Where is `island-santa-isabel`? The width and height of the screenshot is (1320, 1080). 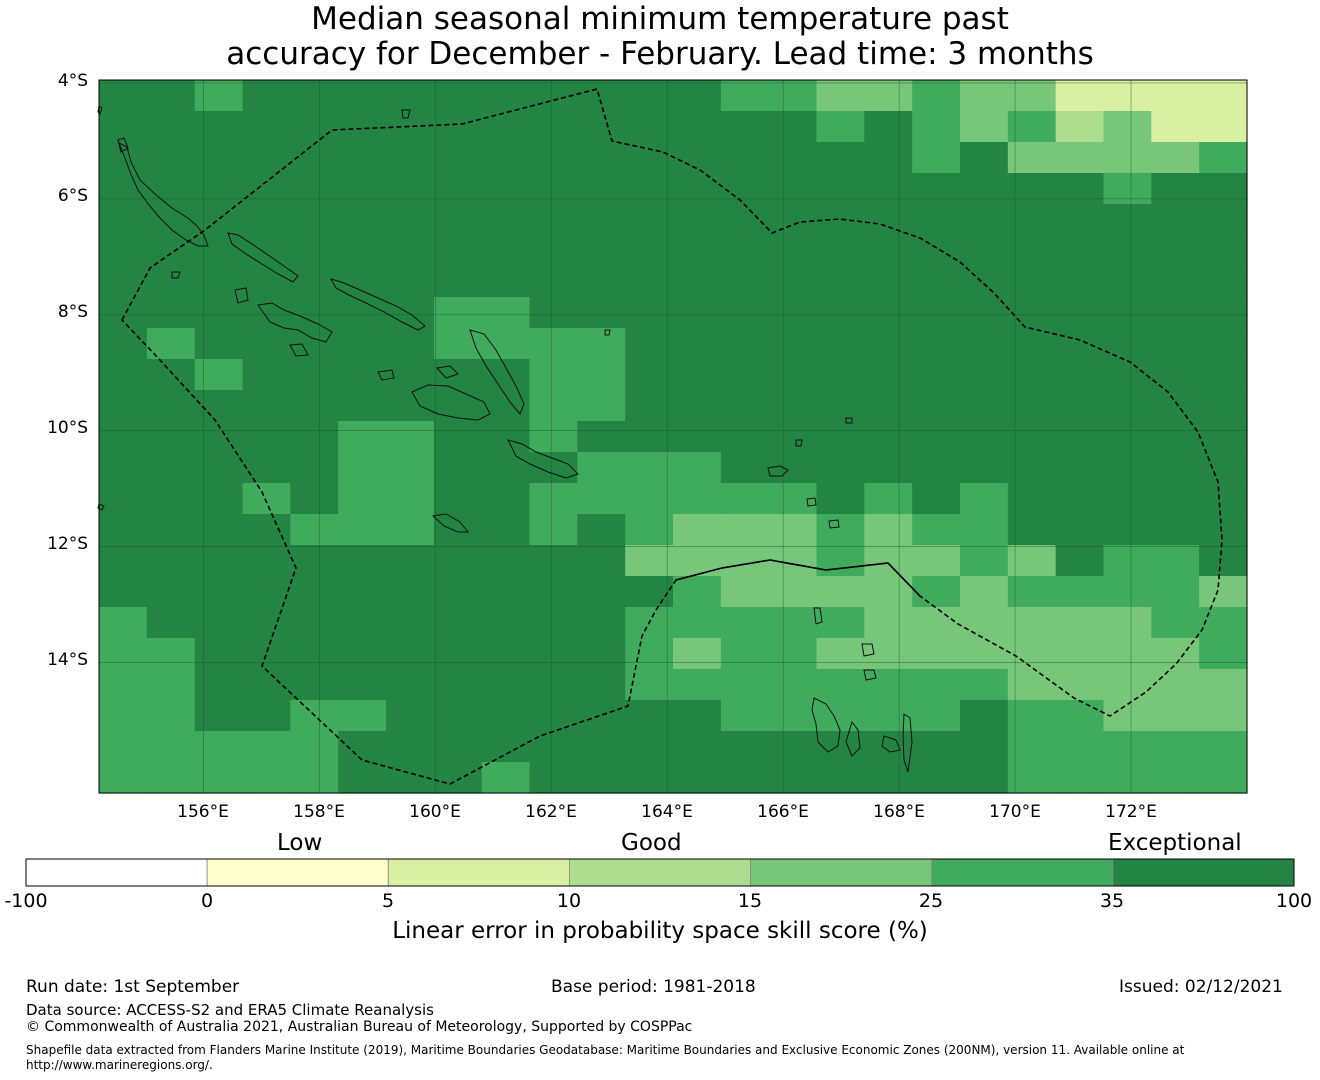 island-santa-isabel is located at coordinates (377, 304).